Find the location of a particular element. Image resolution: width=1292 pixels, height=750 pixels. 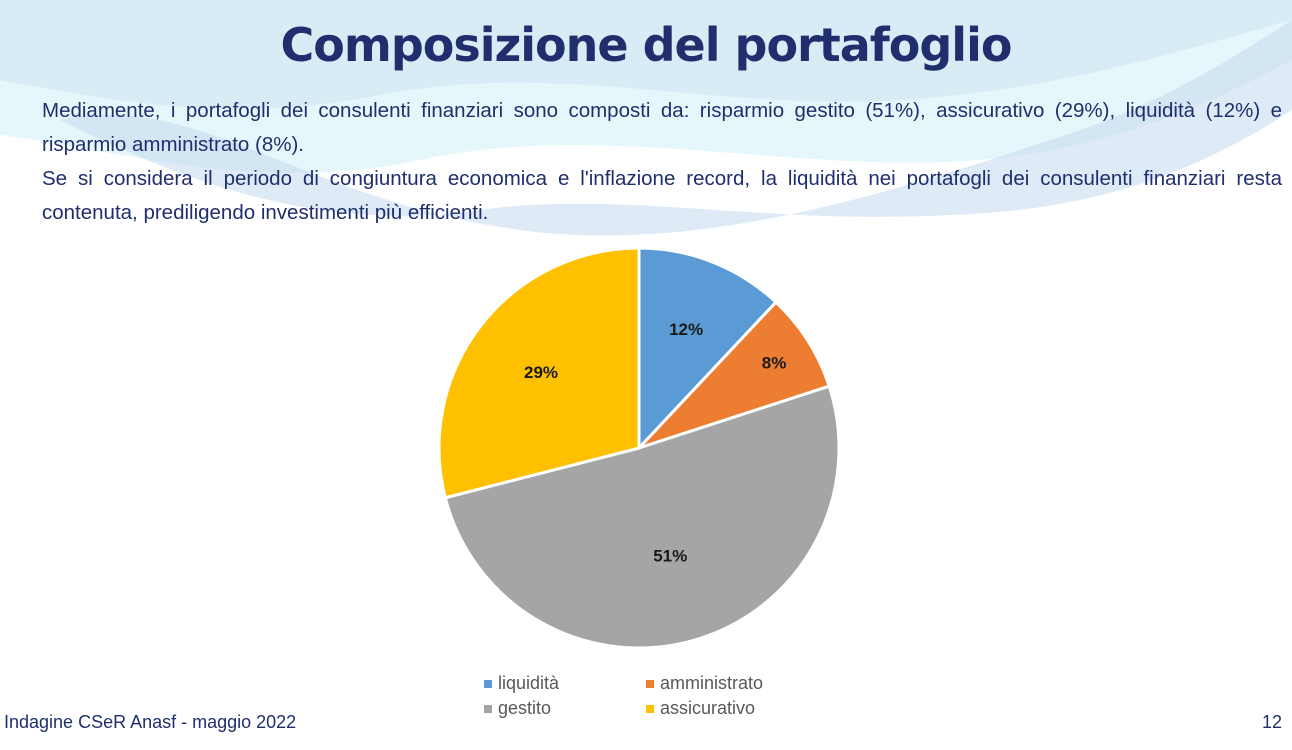

pie-slice-assicurativo is located at coordinates (539, 373).